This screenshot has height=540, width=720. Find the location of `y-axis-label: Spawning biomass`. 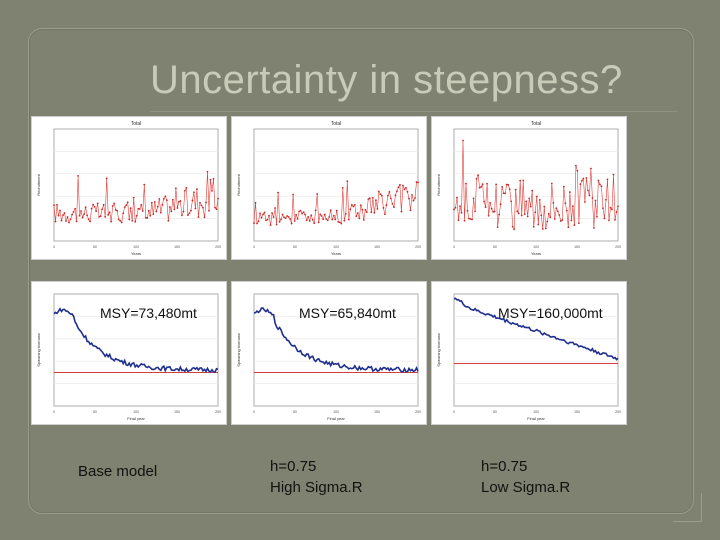

y-axis-label: Spawning biomass is located at coordinates (38, 350).